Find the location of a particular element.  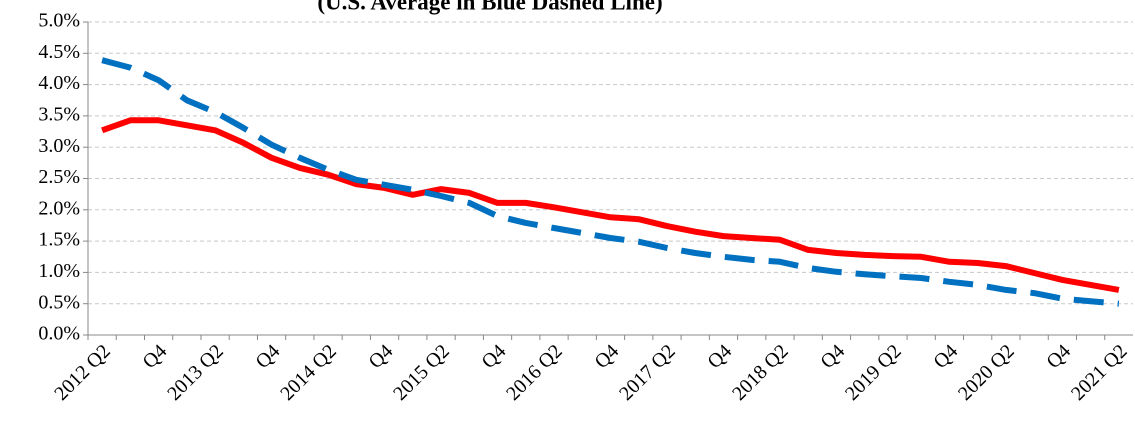

chart-title: (U.S. Average in Blue Dashed Line) is located at coordinates (489, 7).